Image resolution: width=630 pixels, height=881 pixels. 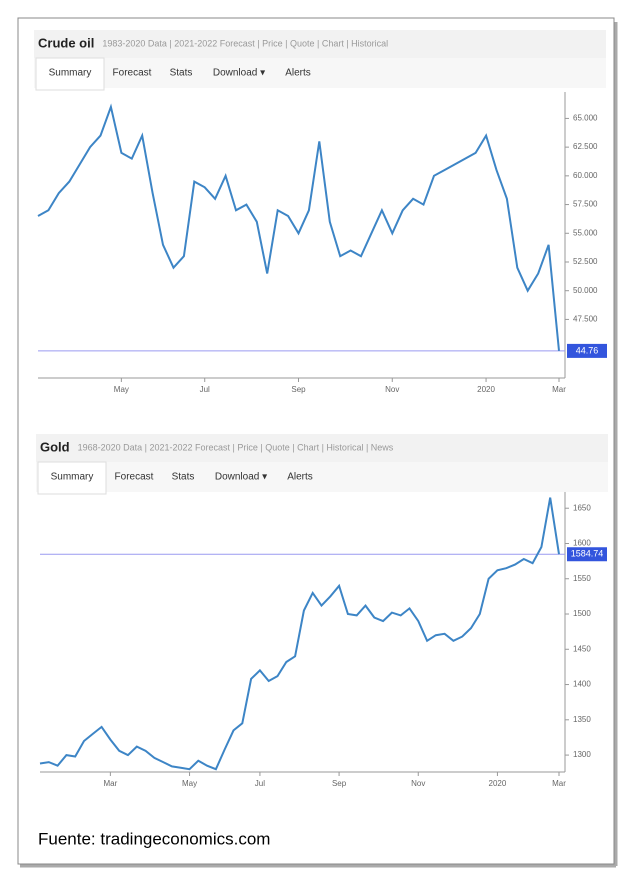 What do you see at coordinates (582, 613) in the screenshot?
I see `y-tick-label: 1500` at bounding box center [582, 613].